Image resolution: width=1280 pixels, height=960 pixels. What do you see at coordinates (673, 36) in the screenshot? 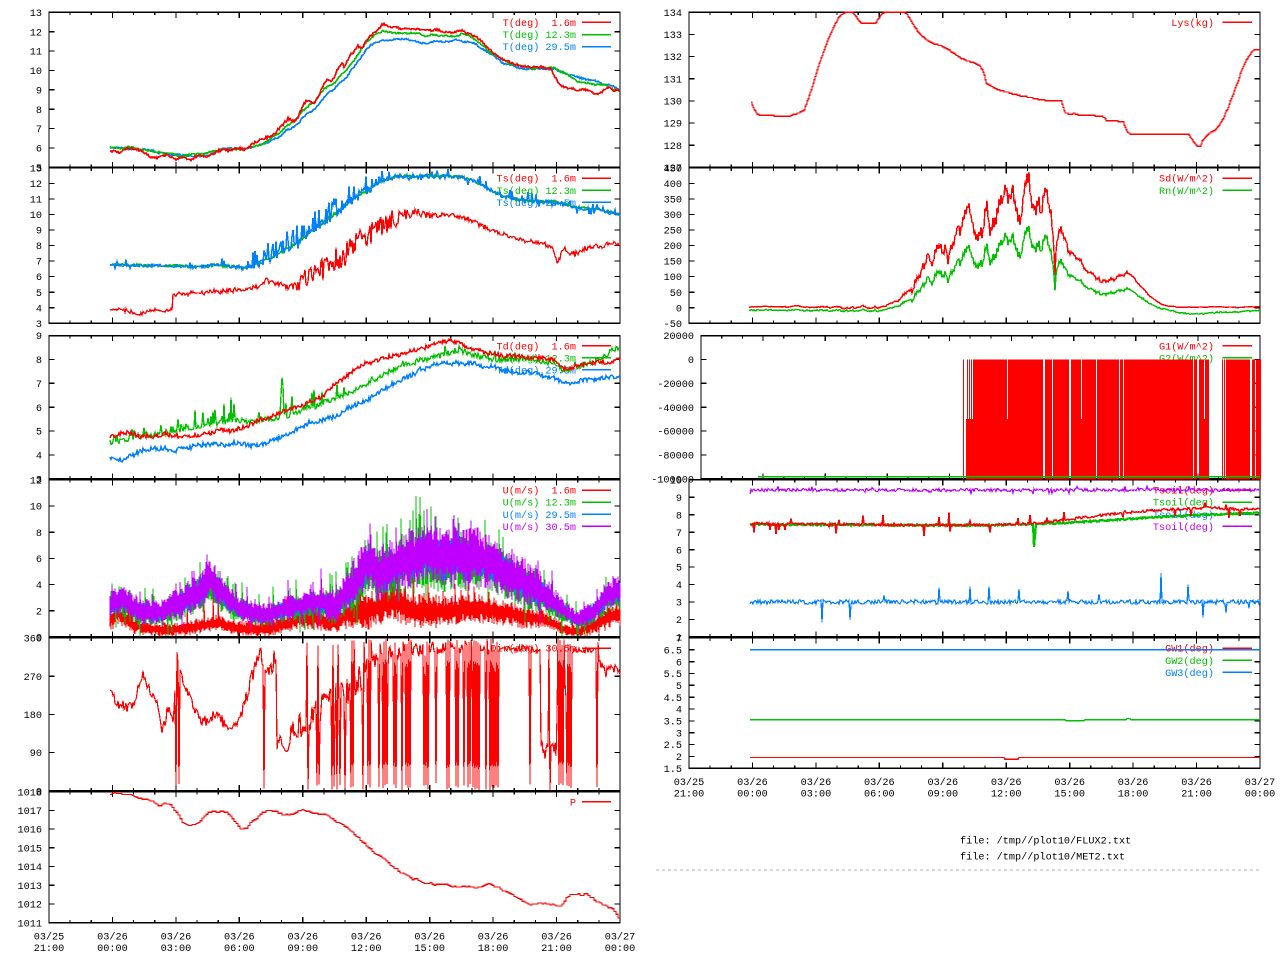
I see `svg-text: 133` at bounding box center [673, 36].